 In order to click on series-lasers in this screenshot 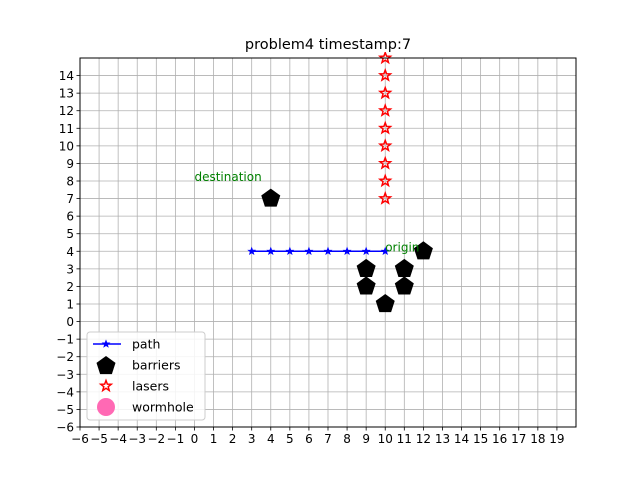, I will do `click(385, 128)`.